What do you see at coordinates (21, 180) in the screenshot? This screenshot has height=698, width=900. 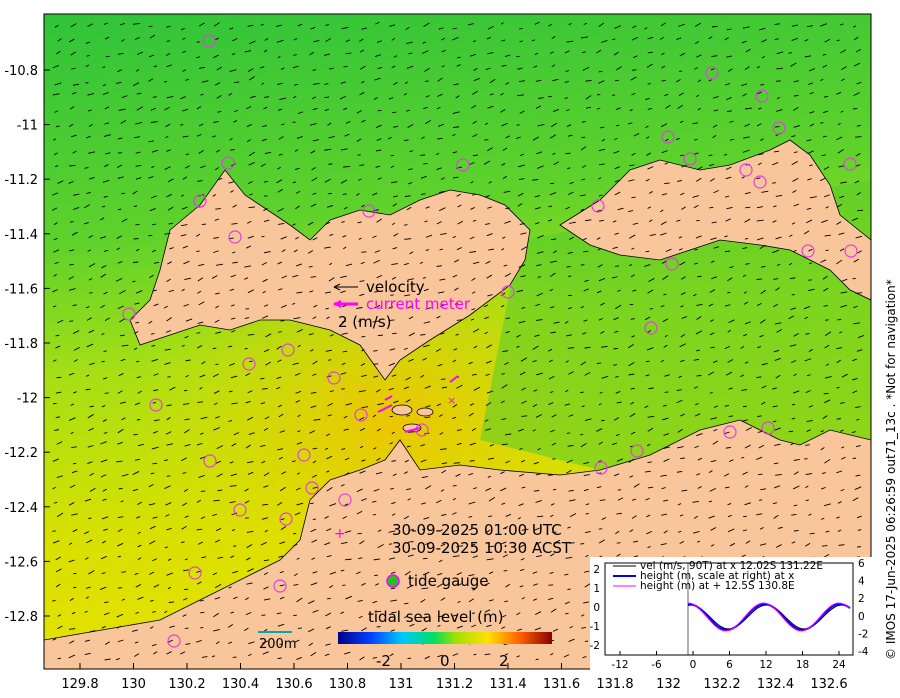 I see `y-tick-label: -11.2` at bounding box center [21, 180].